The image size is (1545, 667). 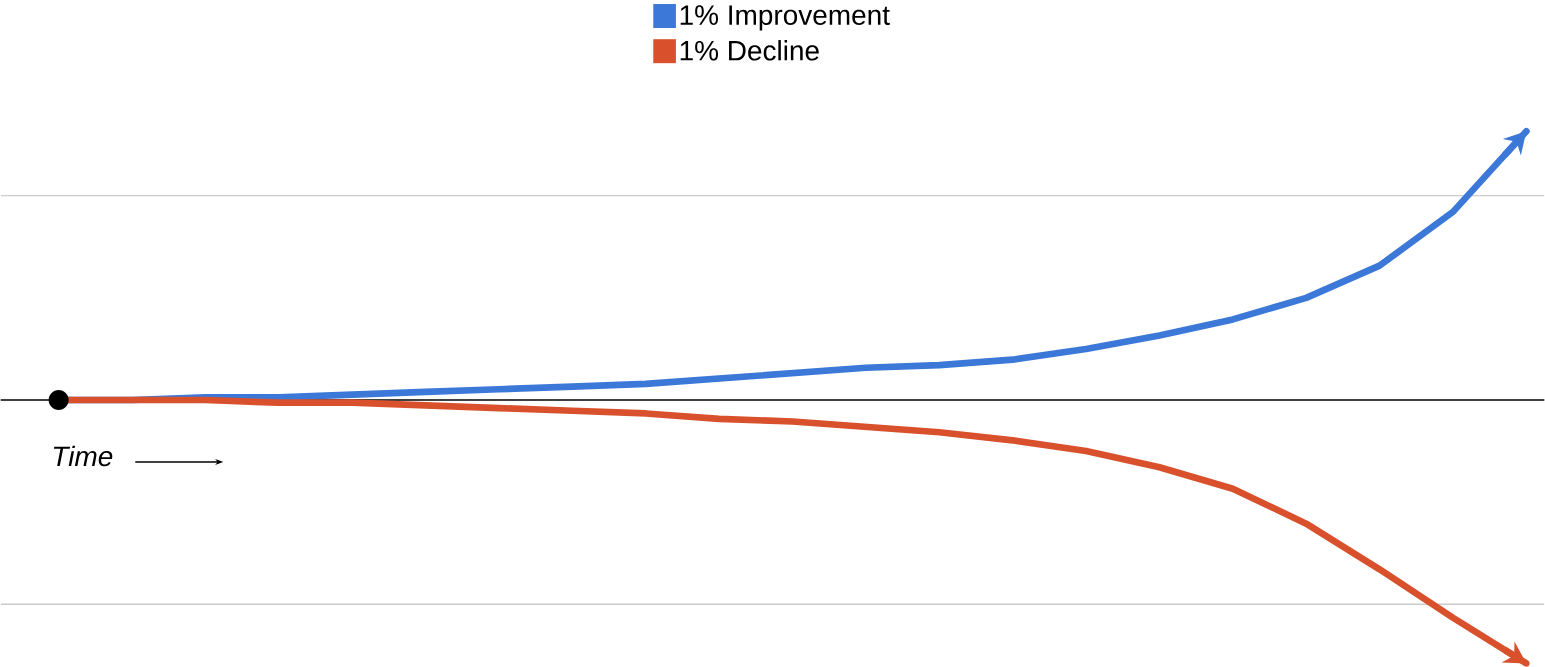 What do you see at coordinates (83, 456) in the screenshot?
I see `x-axis-title: Time` at bounding box center [83, 456].